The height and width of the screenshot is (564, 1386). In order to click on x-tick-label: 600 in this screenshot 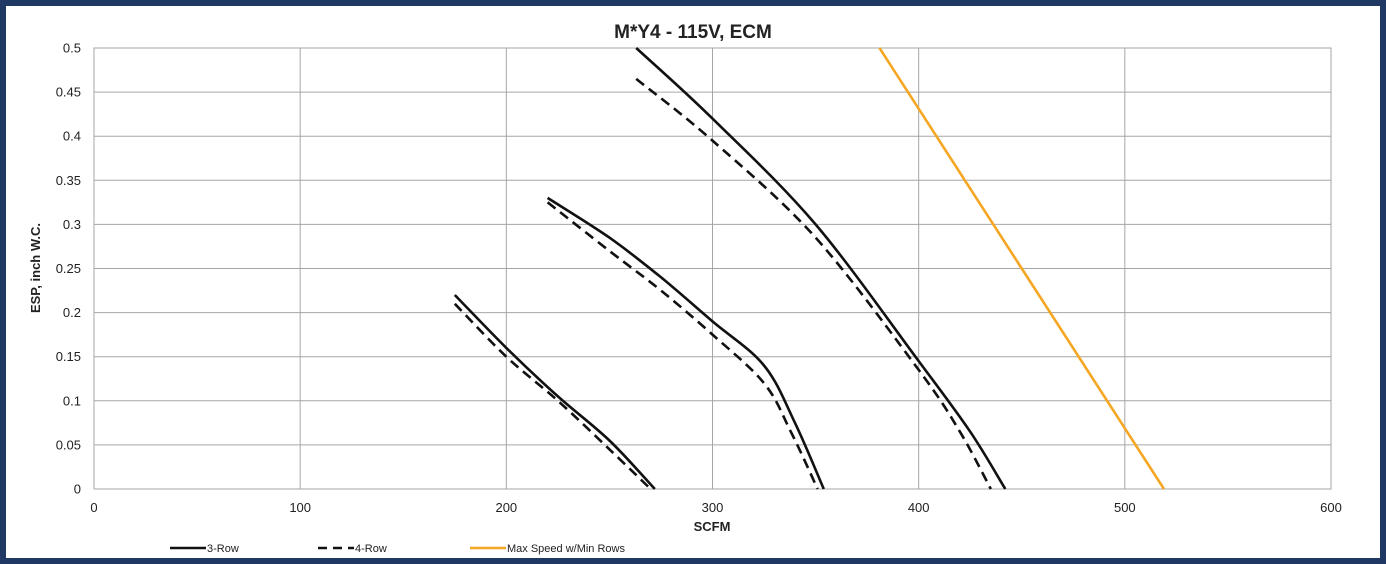, I will do `click(1331, 507)`.